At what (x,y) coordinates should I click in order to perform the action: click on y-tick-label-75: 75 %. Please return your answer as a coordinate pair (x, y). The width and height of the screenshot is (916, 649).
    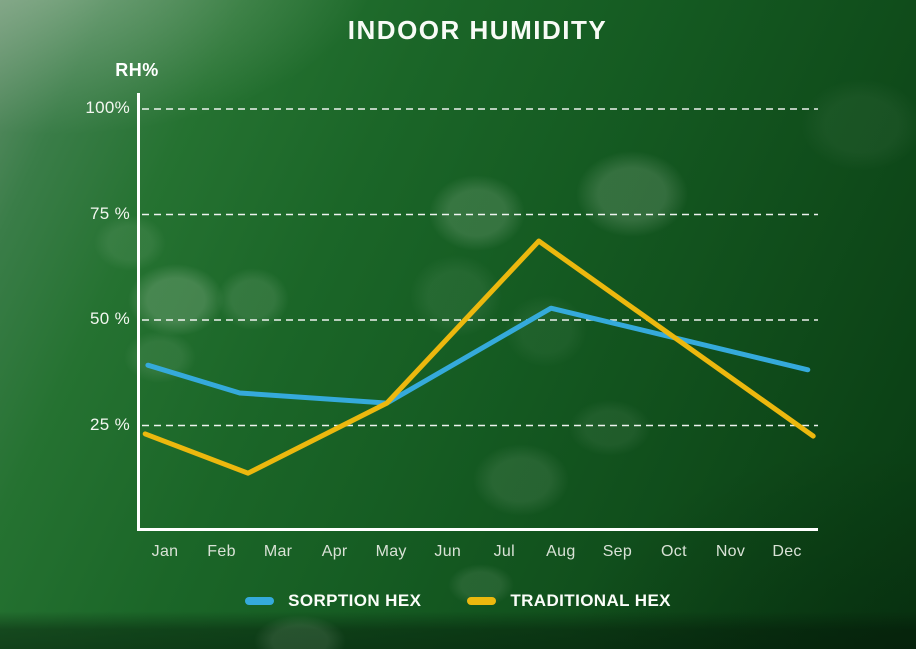
    Looking at the image, I should click on (110, 213).